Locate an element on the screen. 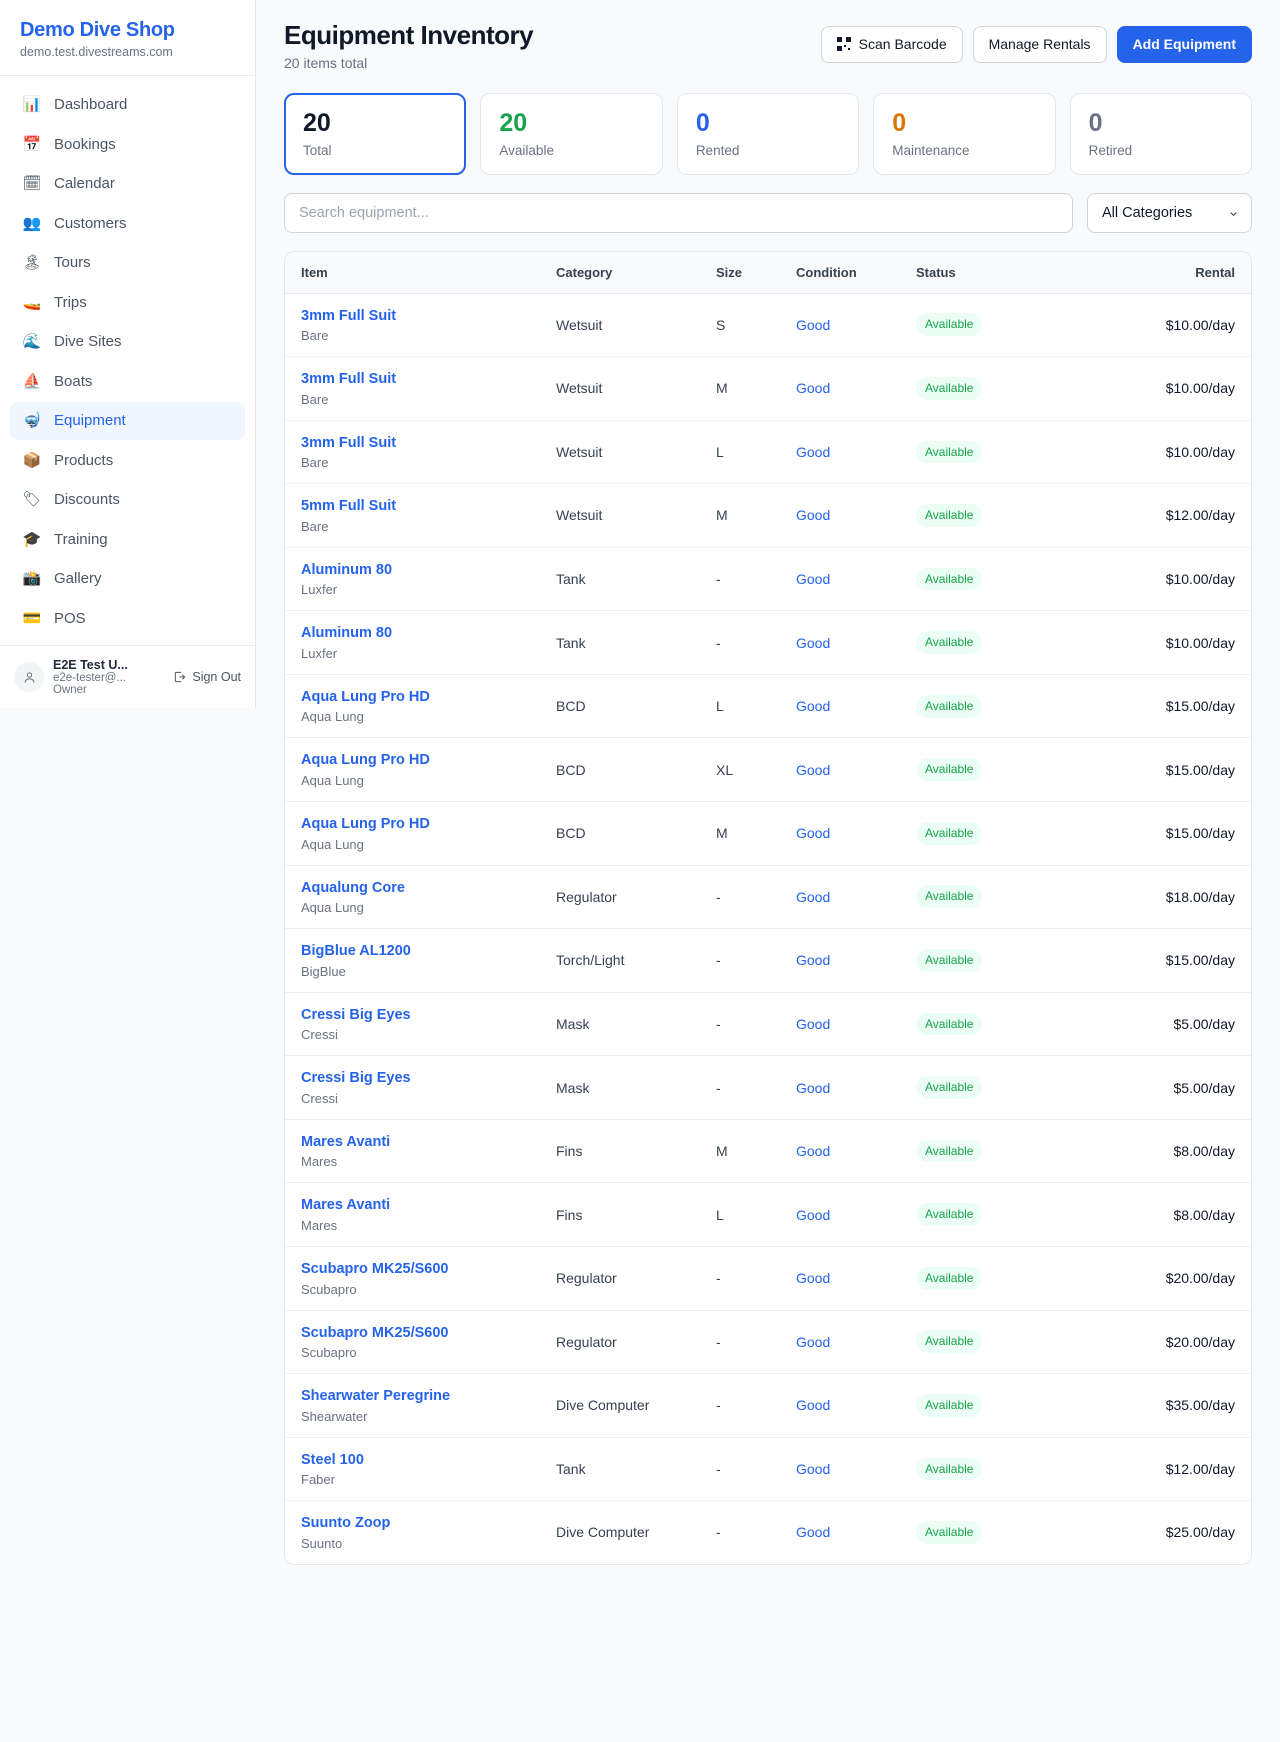  item-name-link: Steel 100 is located at coordinates (332, 1459).